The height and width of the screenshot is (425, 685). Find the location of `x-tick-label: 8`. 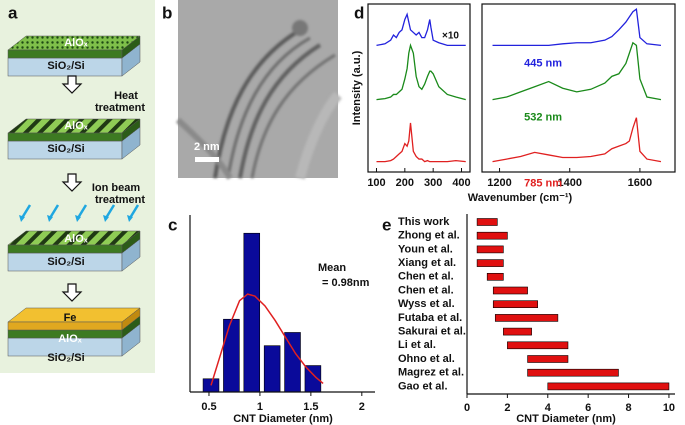

x-tick-label: 8 is located at coordinates (628, 408).